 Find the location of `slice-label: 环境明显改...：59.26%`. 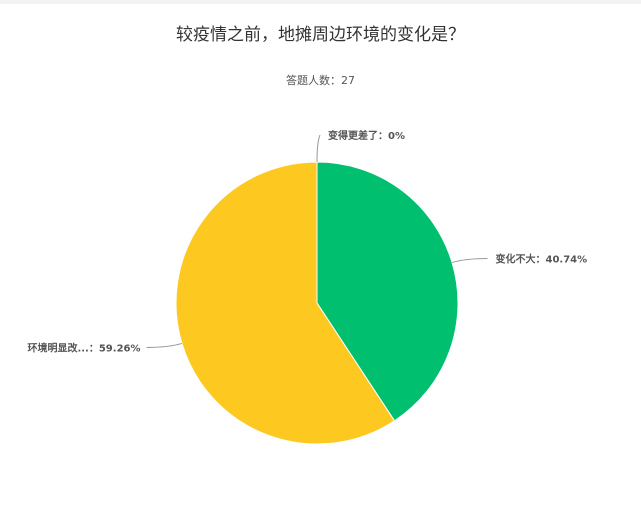

slice-label: 环境明显改...：59.26% is located at coordinates (83, 347).